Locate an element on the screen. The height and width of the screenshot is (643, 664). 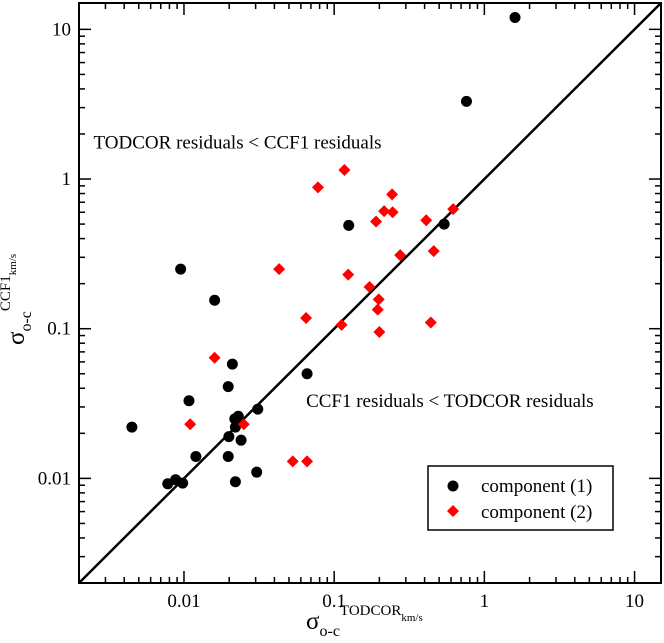
legend: component (1) component (2) is located at coordinates (520, 498).